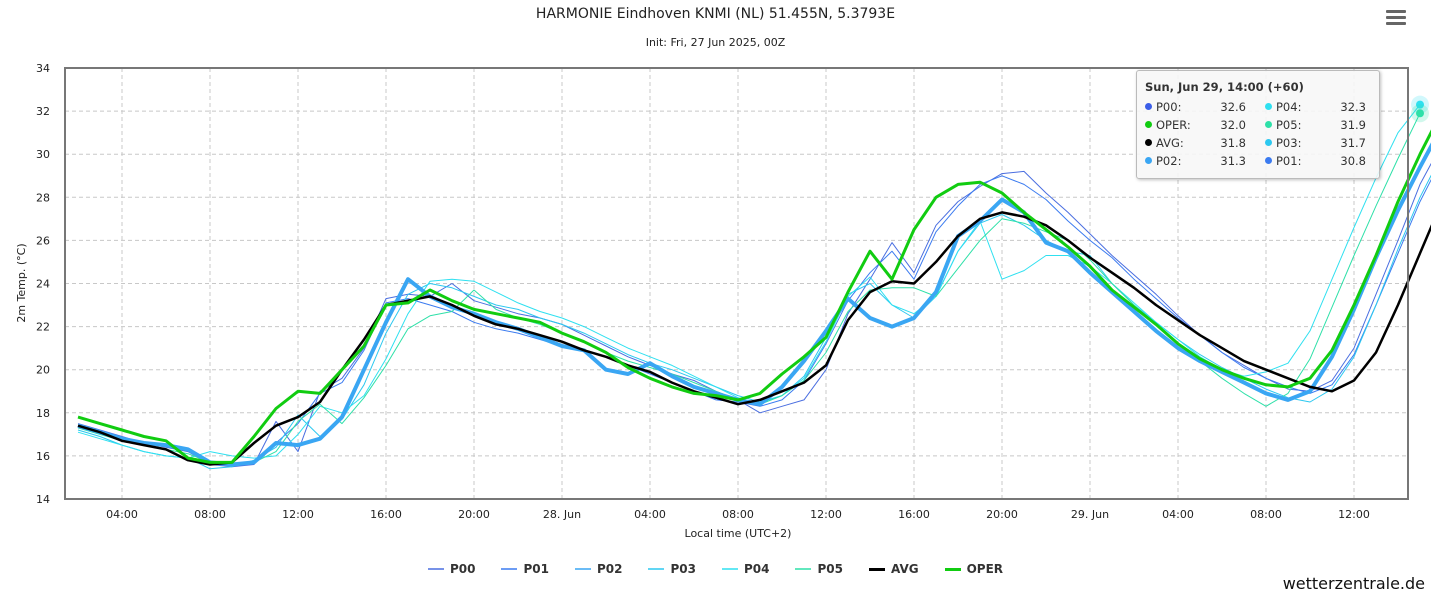  I want to click on tooltip-series-name: AVG:, so click(1170, 143).